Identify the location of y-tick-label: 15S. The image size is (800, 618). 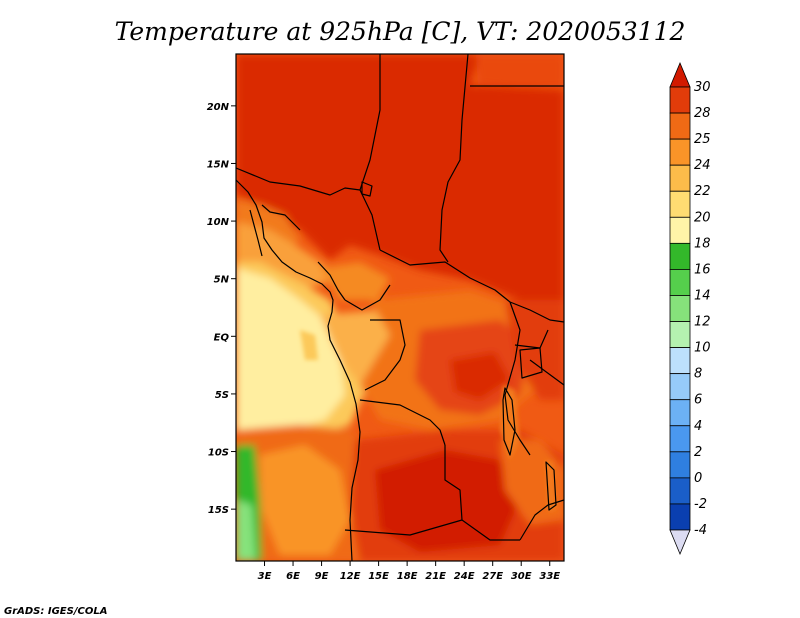
(218, 510).